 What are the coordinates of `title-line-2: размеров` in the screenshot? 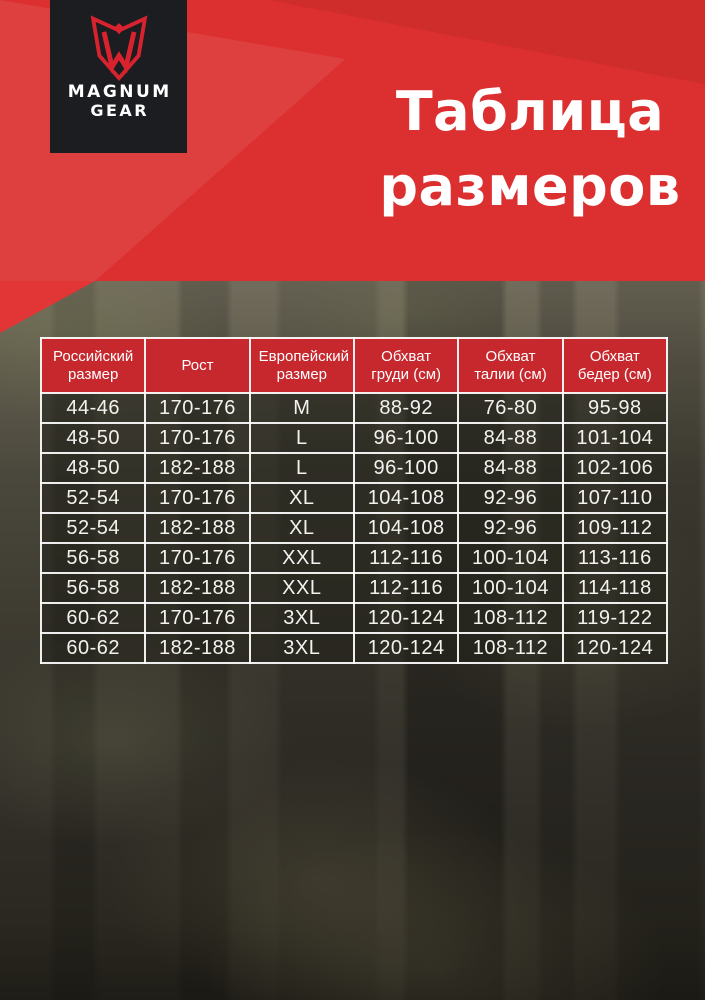 It's located at (530, 186).